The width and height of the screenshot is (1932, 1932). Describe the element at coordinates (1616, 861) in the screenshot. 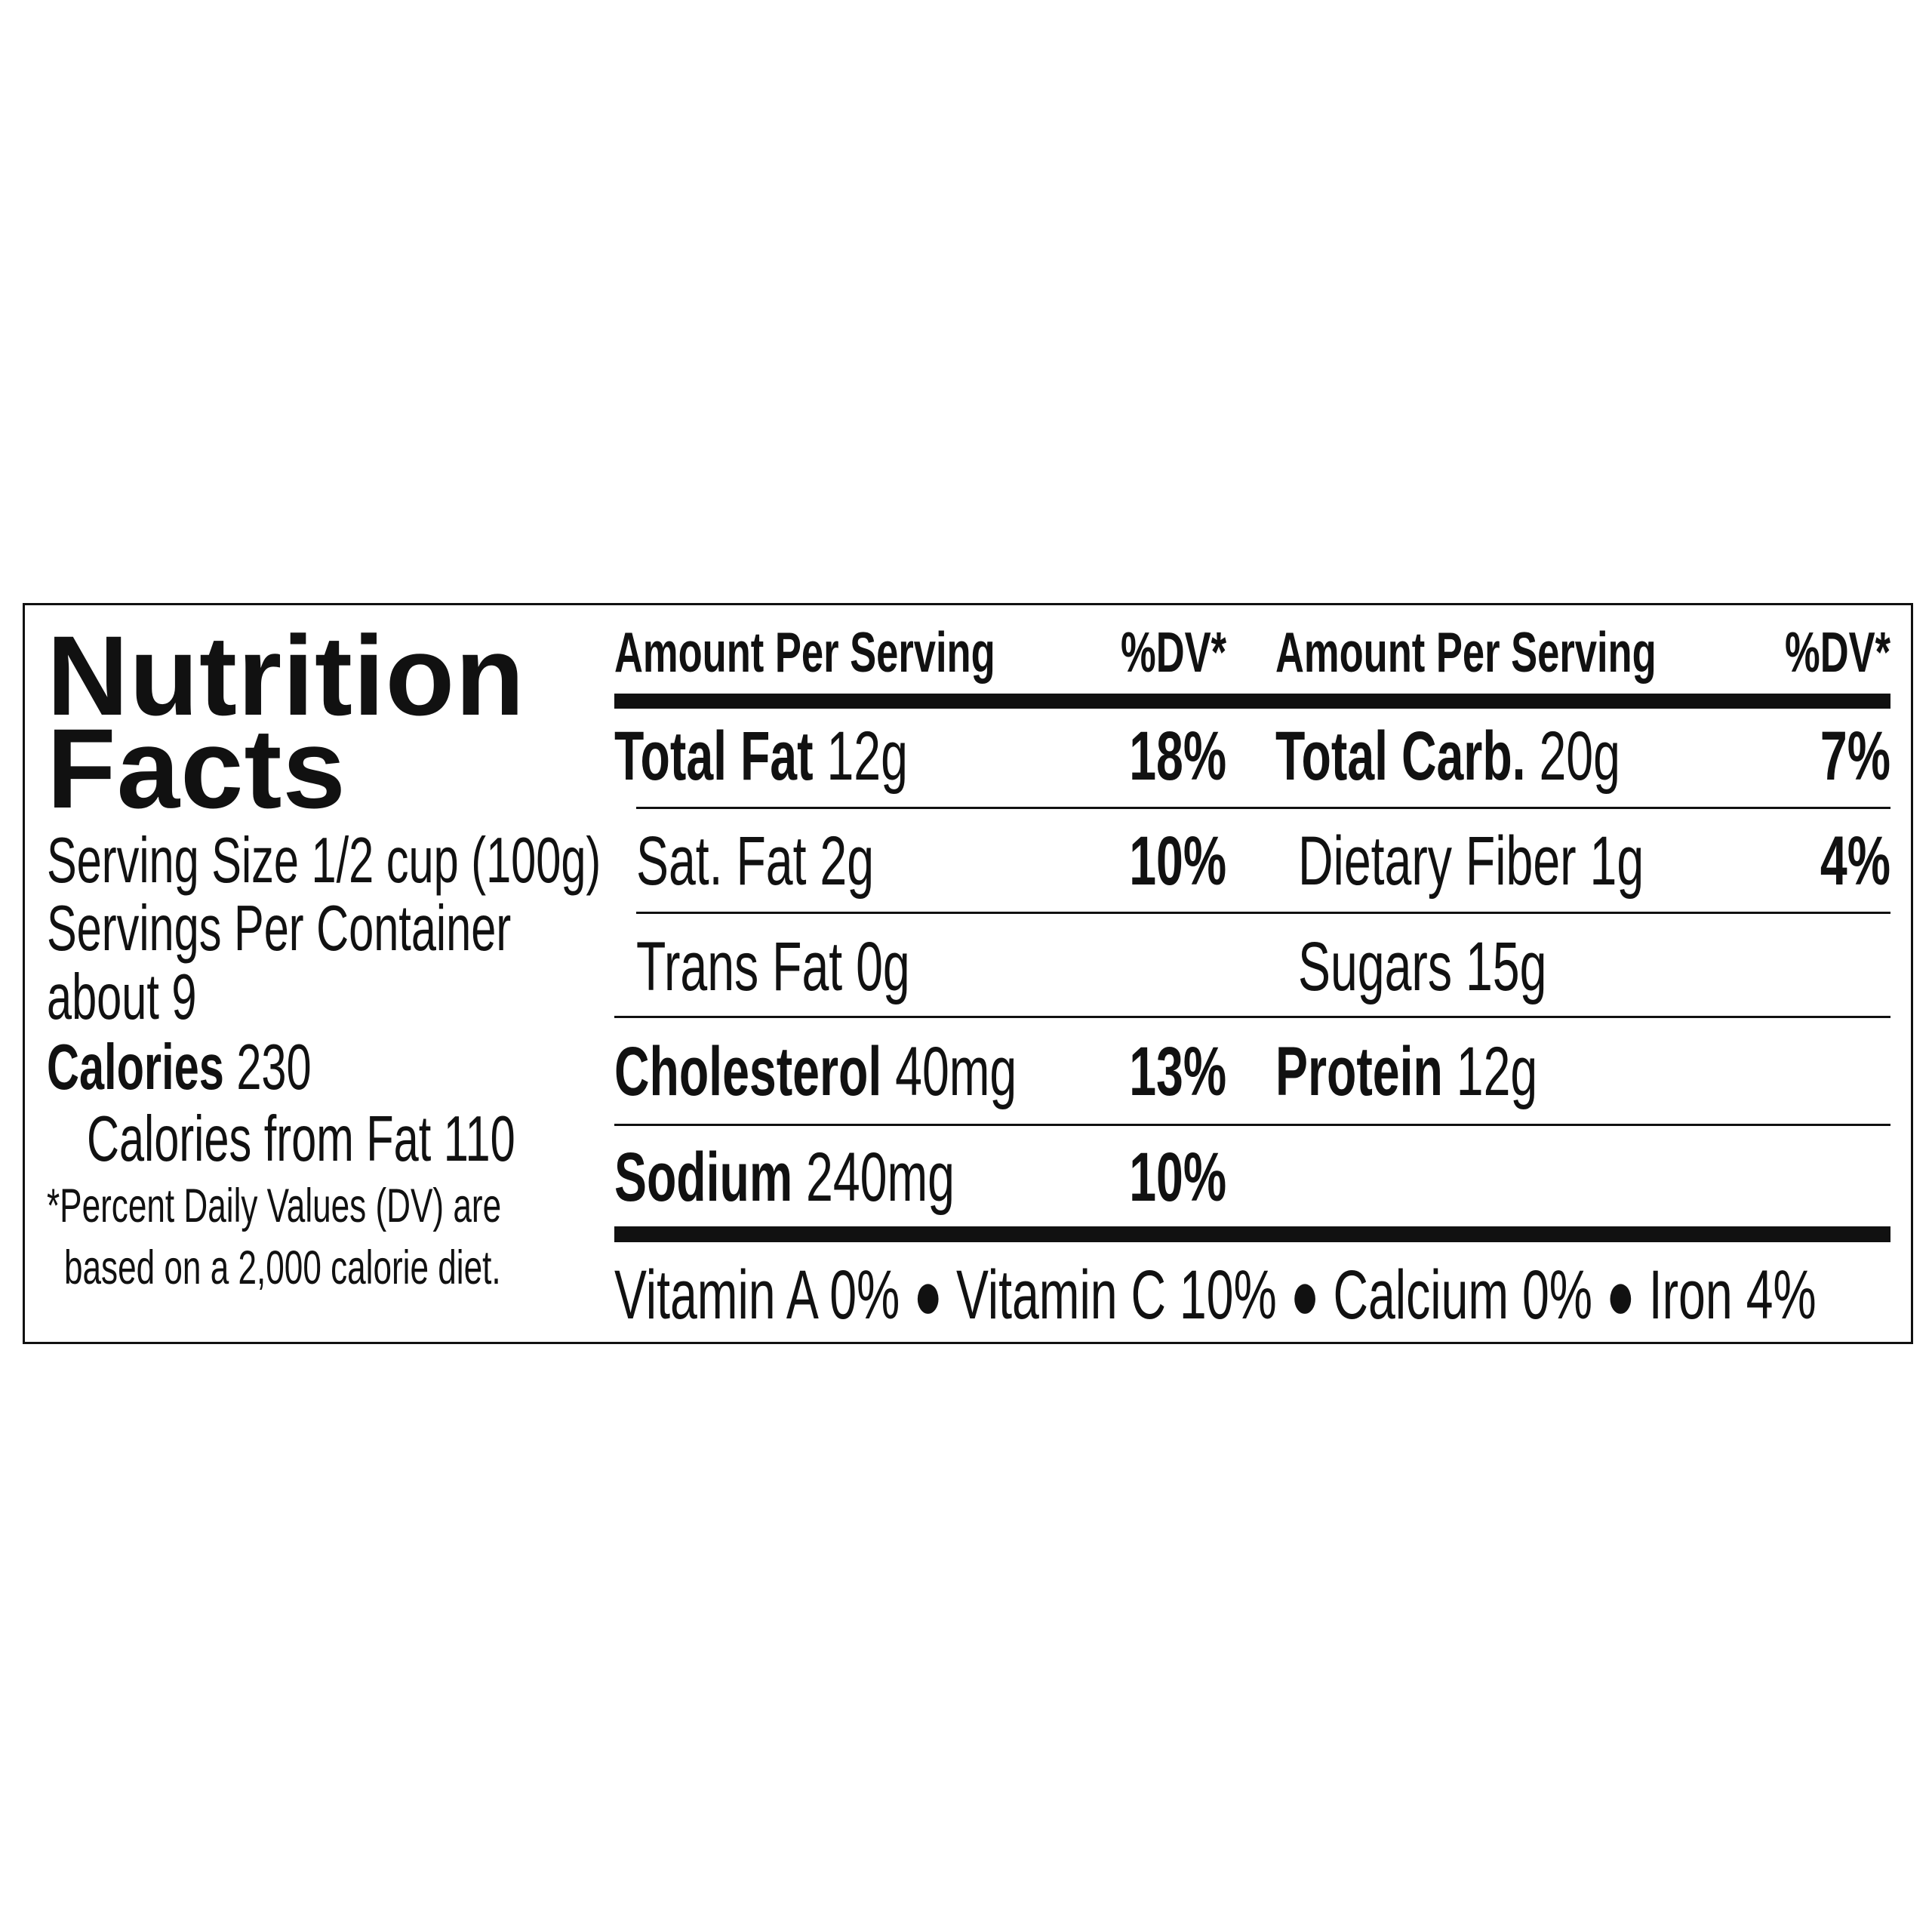

I see `amount: 1g` at that location.